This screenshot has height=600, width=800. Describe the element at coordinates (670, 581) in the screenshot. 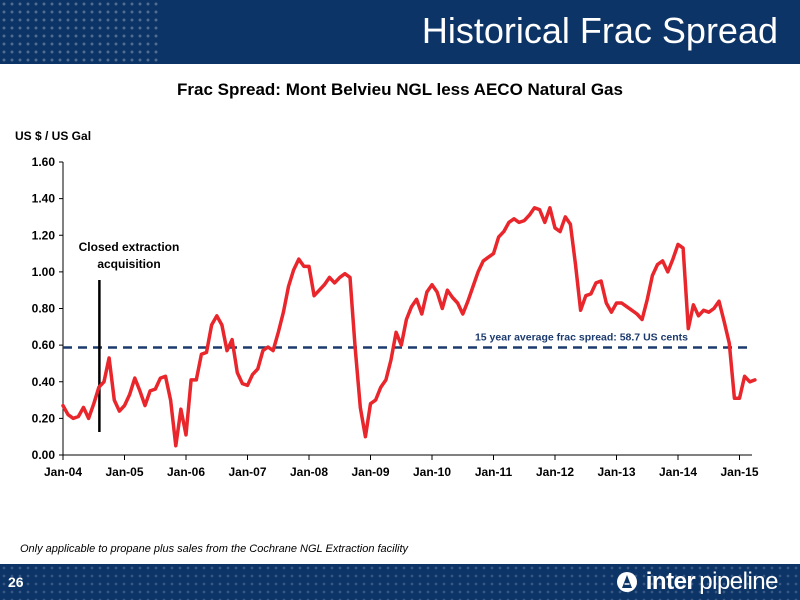

I see `logo-text-bold: inter` at that location.